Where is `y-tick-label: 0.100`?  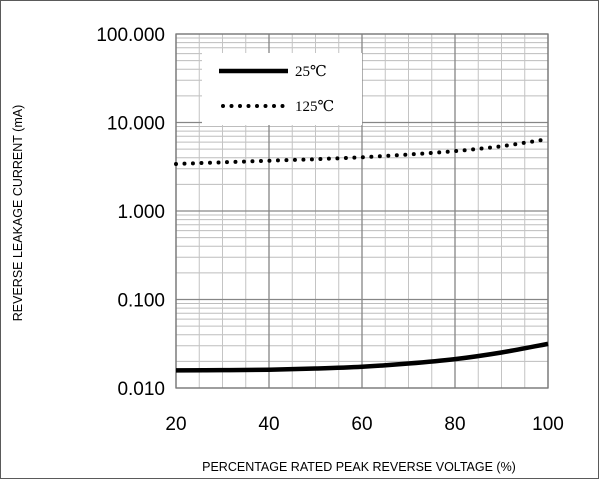 y-tick-label: 0.100 is located at coordinates (141, 301).